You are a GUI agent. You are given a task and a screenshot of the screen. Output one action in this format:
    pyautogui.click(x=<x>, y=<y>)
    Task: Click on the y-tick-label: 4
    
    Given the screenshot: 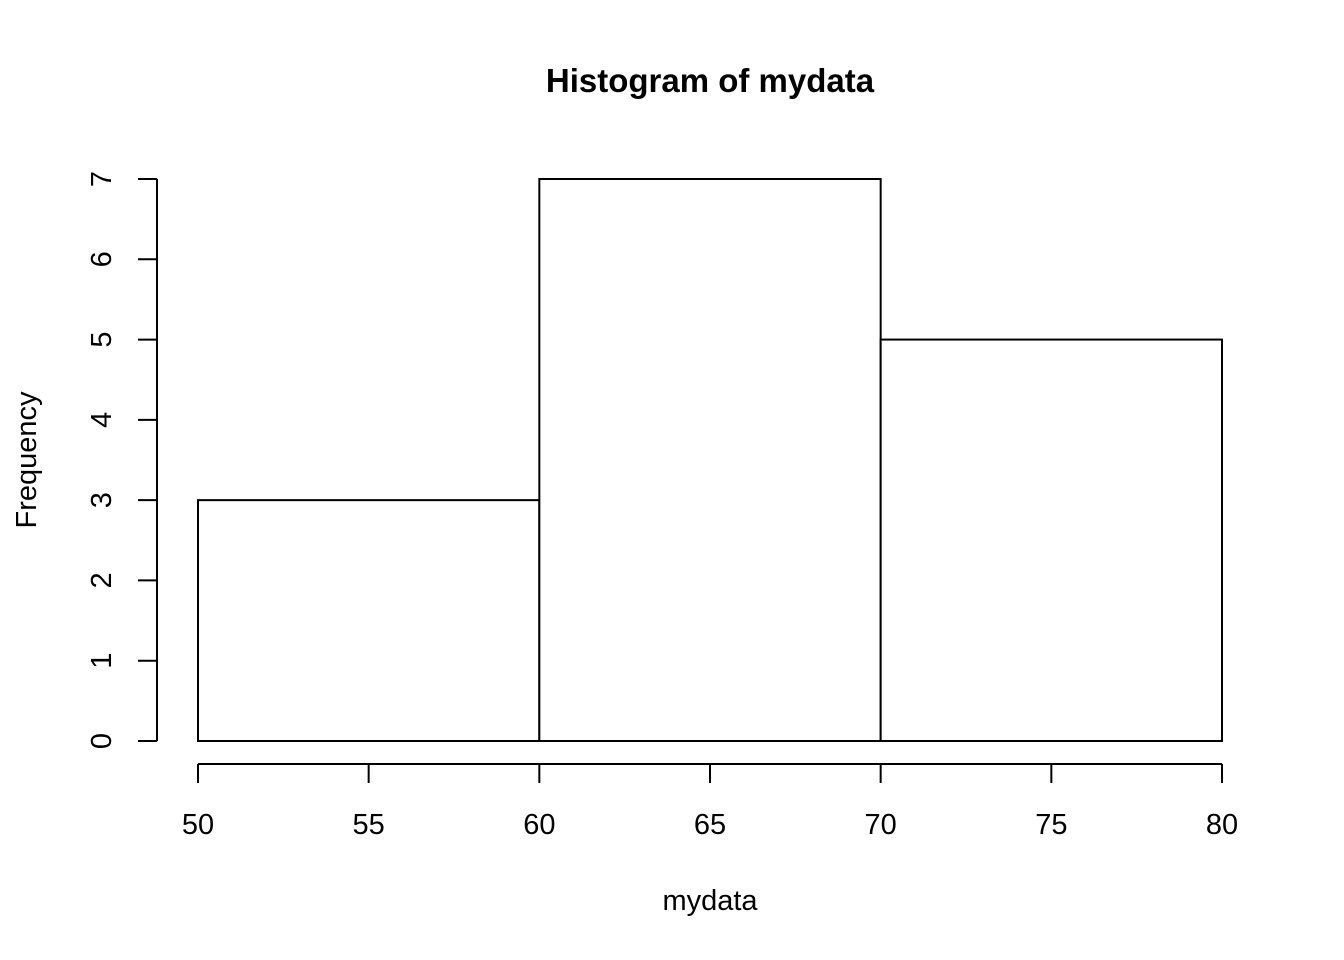 What is the action you would take?
    pyautogui.click(x=102, y=420)
    